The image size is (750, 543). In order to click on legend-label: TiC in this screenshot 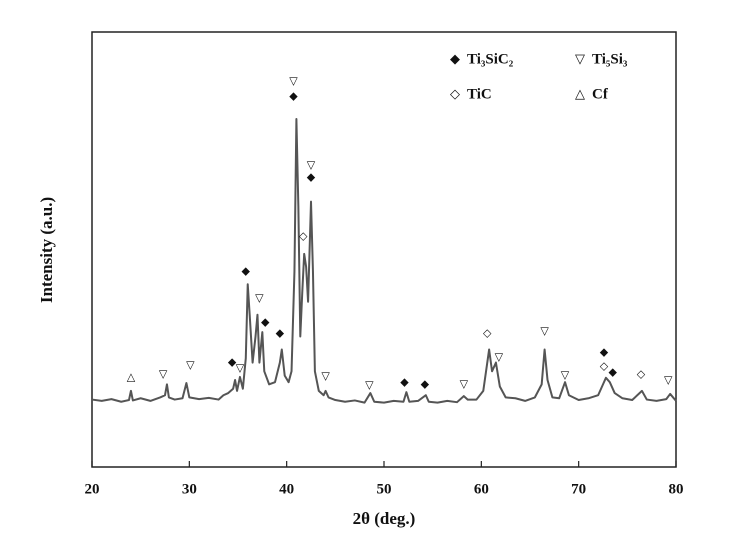, I will do `click(479, 94)`.